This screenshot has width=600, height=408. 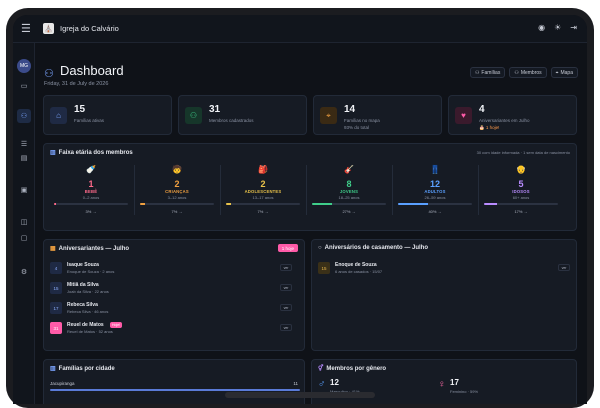 I want to click on person-sub: Enoque de Souza · 2 anos, so click(x=91, y=271).